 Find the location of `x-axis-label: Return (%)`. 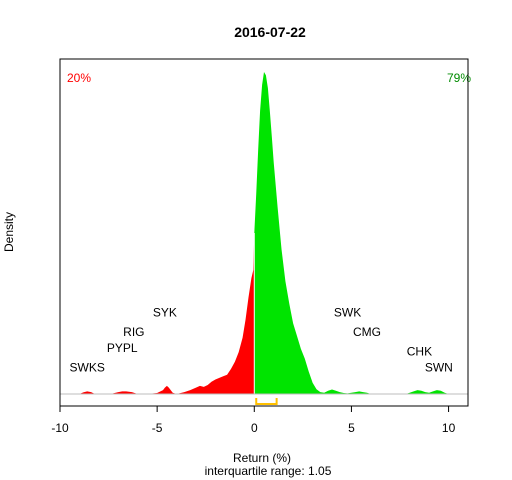

x-axis-label: Return (%) is located at coordinates (262, 458).